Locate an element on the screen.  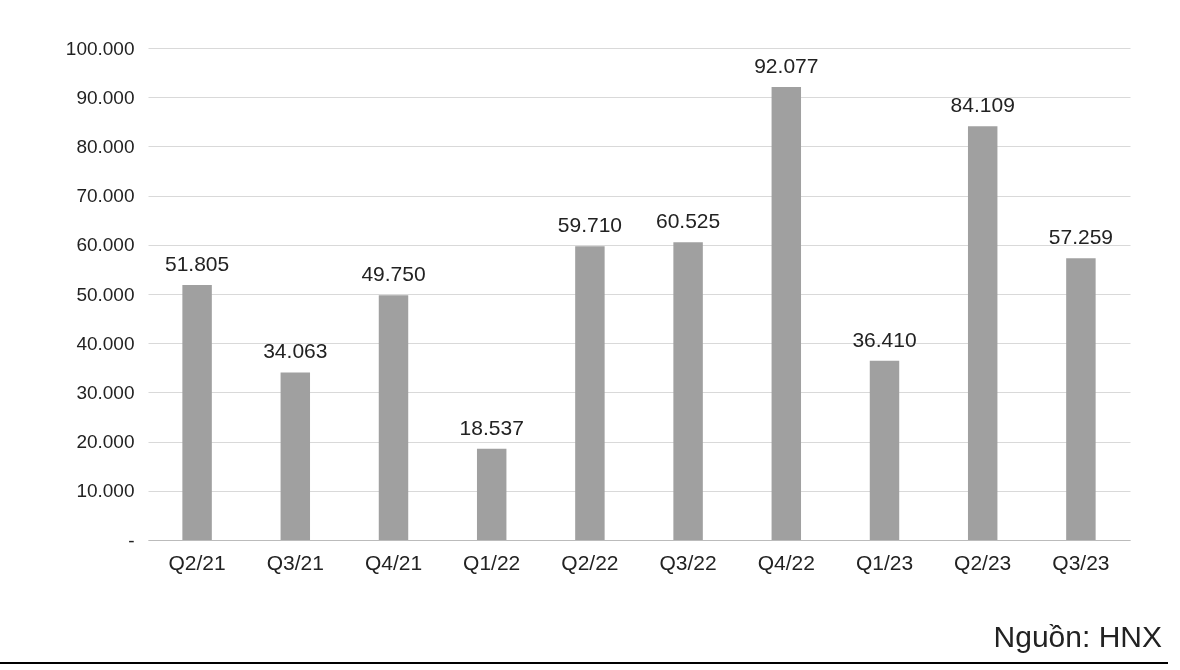
text: Nguồn: HNX is located at coordinates (1077, 637).